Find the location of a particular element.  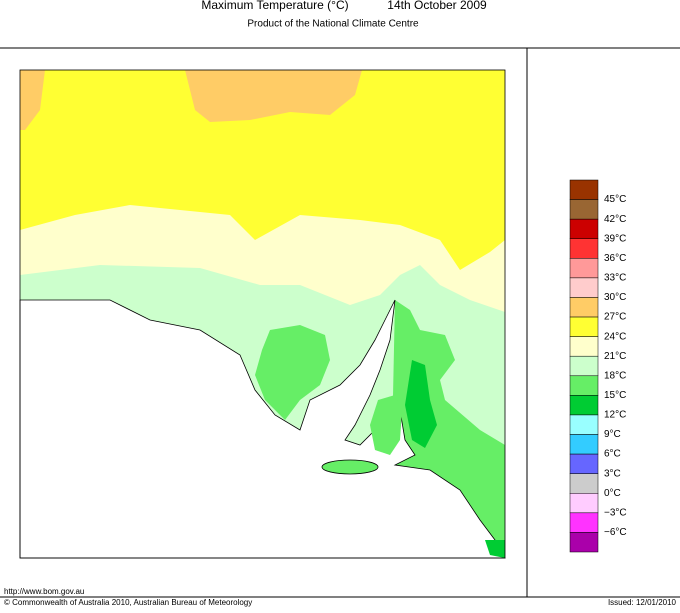

legend-label: 39°C is located at coordinates (615, 238).